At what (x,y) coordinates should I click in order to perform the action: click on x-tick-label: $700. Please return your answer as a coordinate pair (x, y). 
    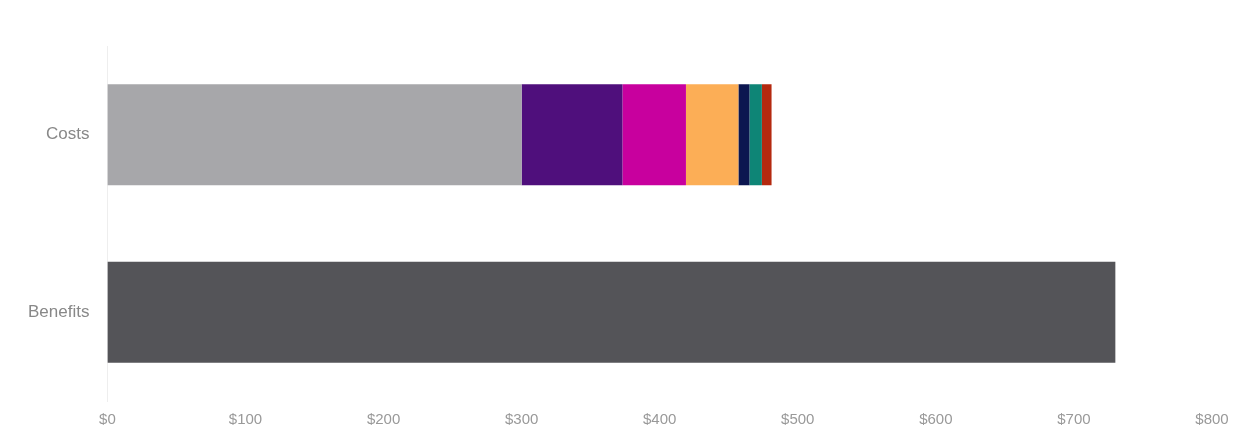
    Looking at the image, I should click on (1074, 419).